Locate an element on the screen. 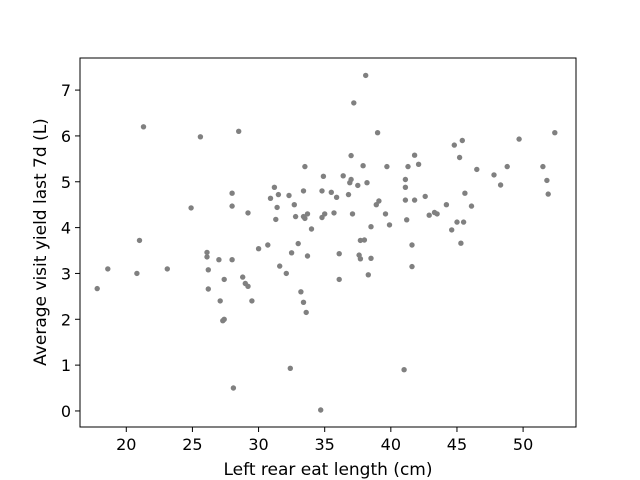  y-tick-label: 0 is located at coordinates (66, 411).